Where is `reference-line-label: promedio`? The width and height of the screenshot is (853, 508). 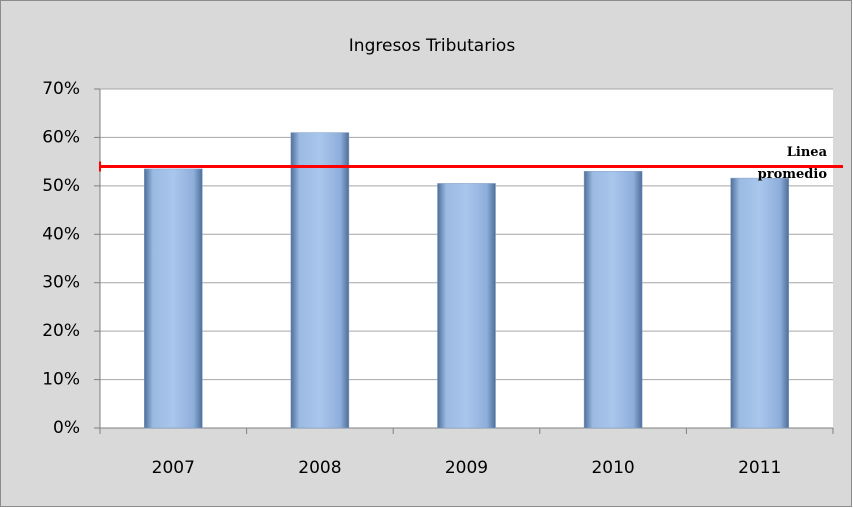 reference-line-label: promedio is located at coordinates (793, 174).